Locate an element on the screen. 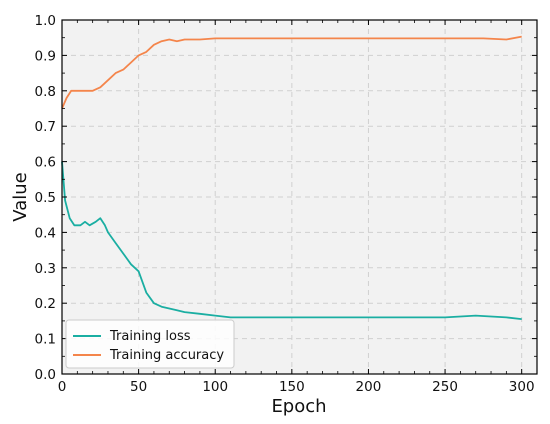 The image size is (550, 424). y-tick-label: 0.9 is located at coordinates (45, 56).